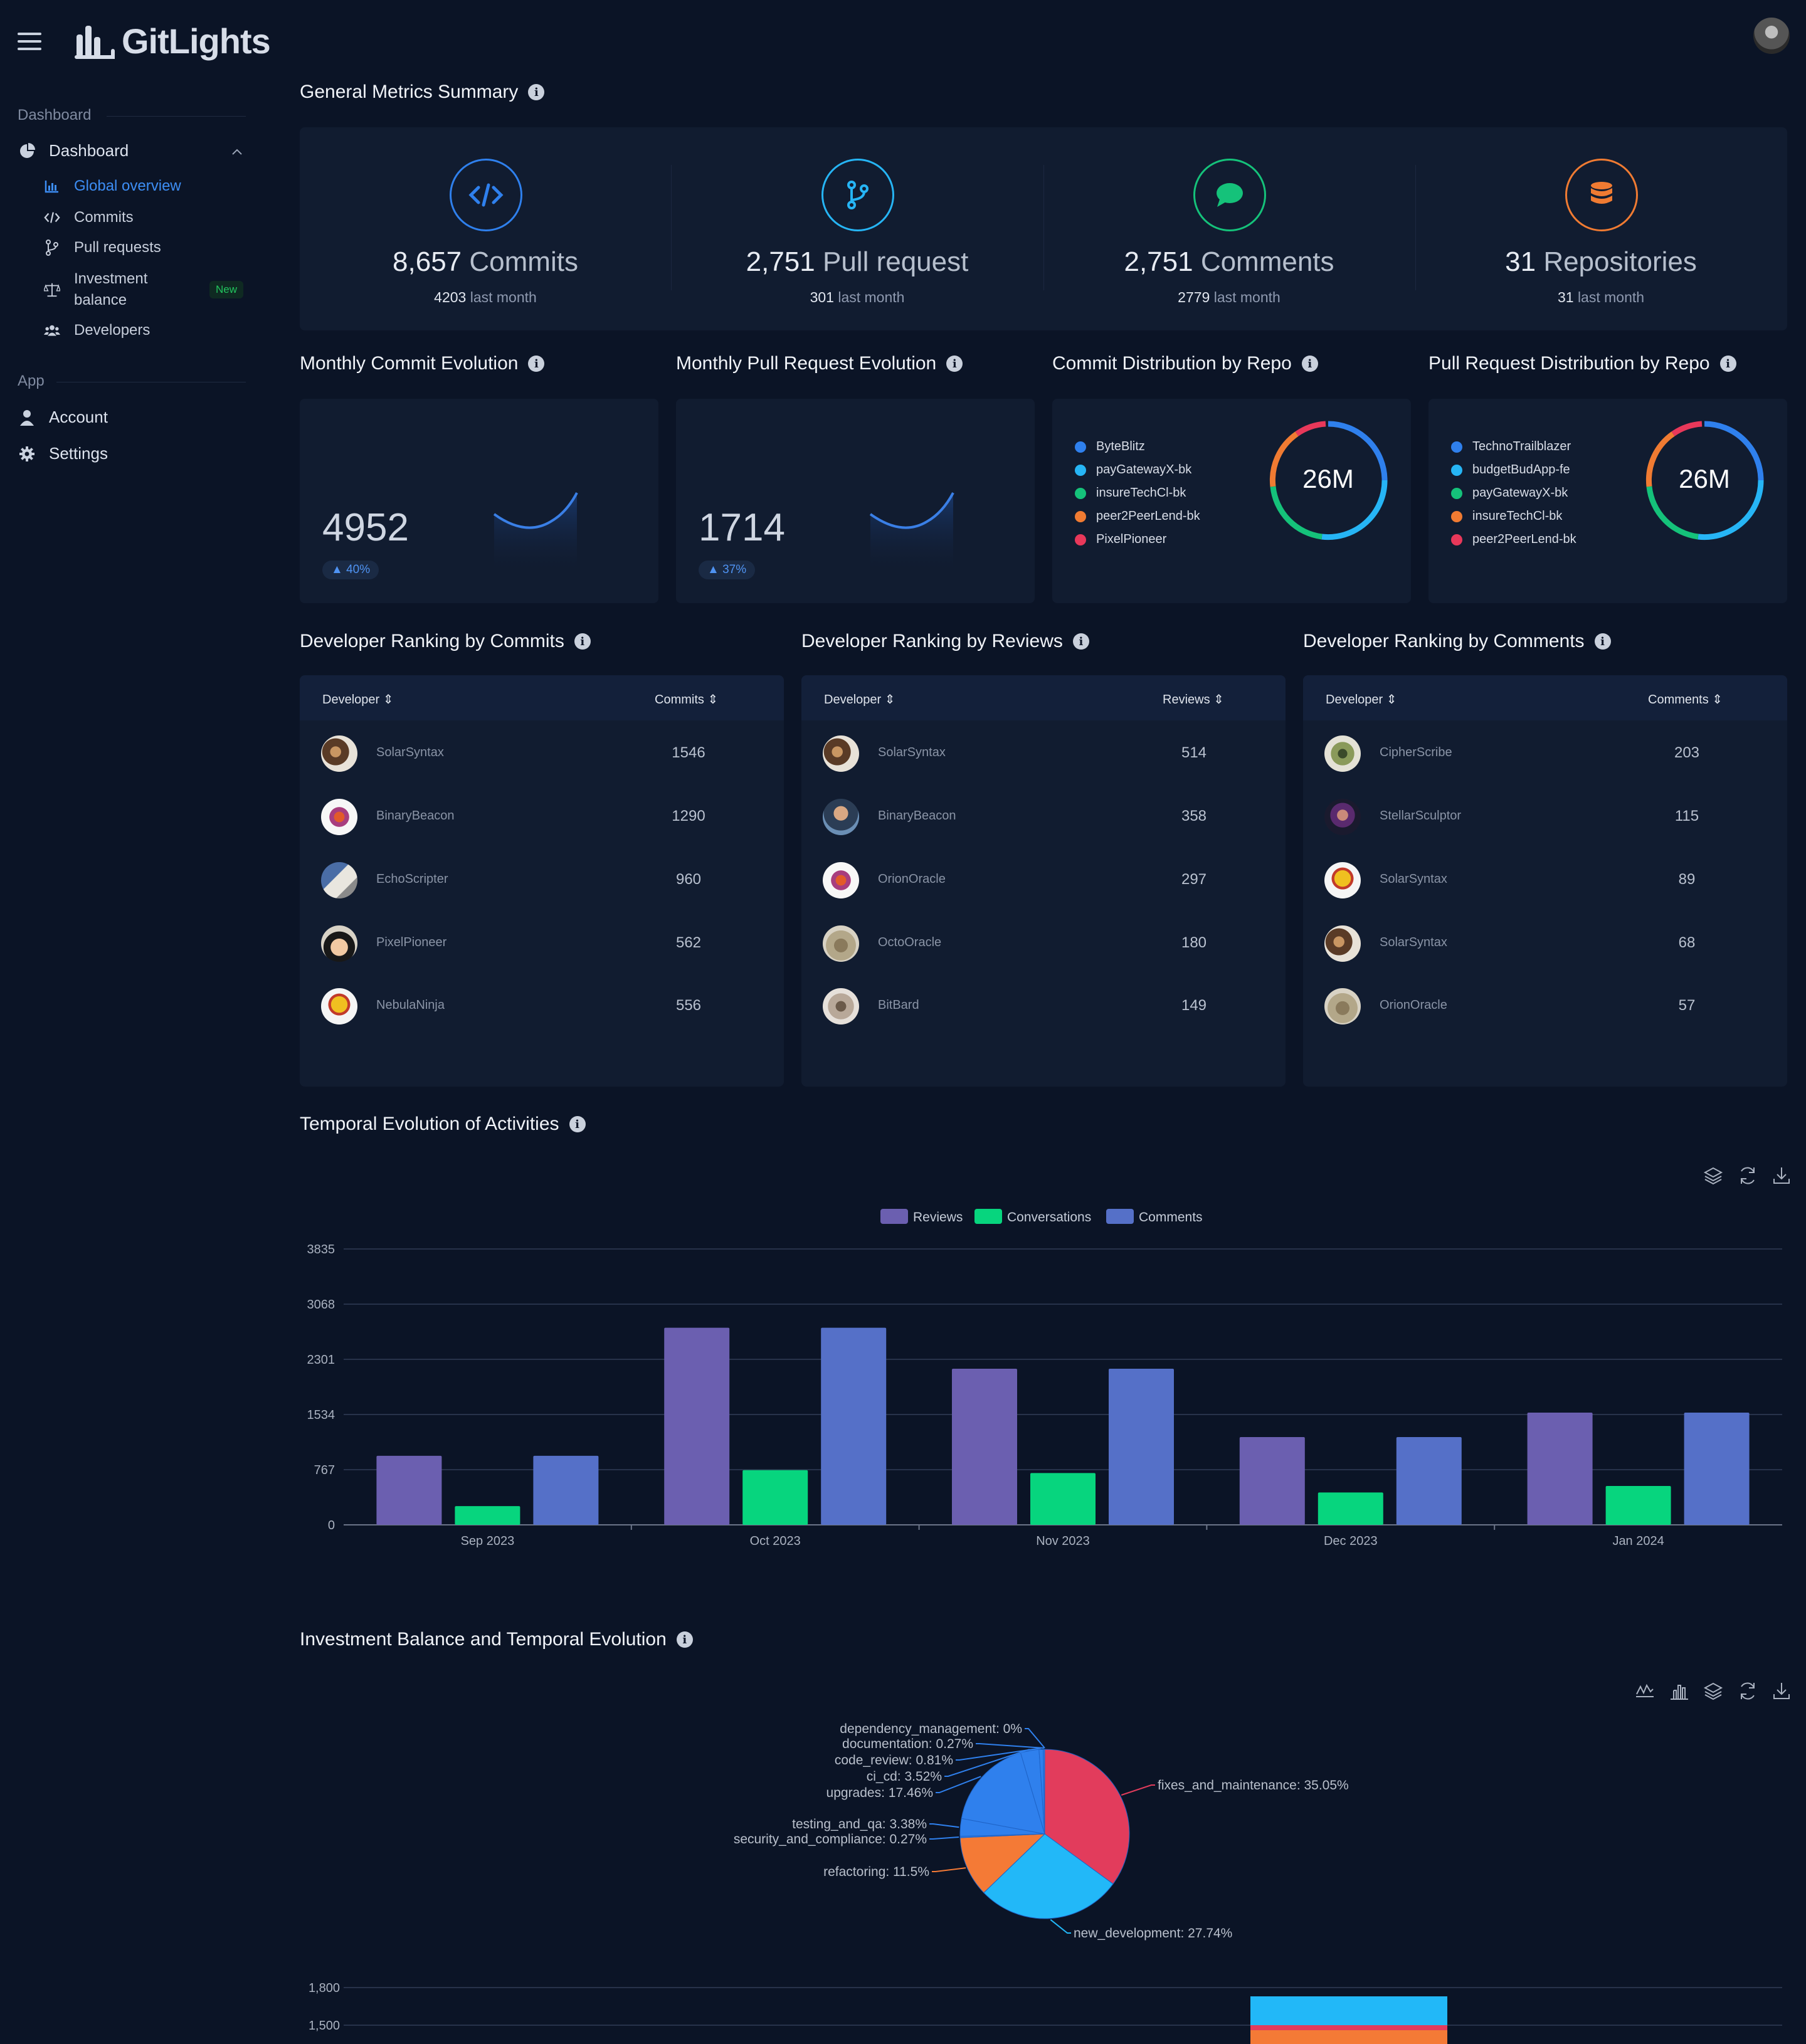 Image resolution: width=1806 pixels, height=2044 pixels. I want to click on legend-item: TechnoTrailblazer, so click(1513, 446).